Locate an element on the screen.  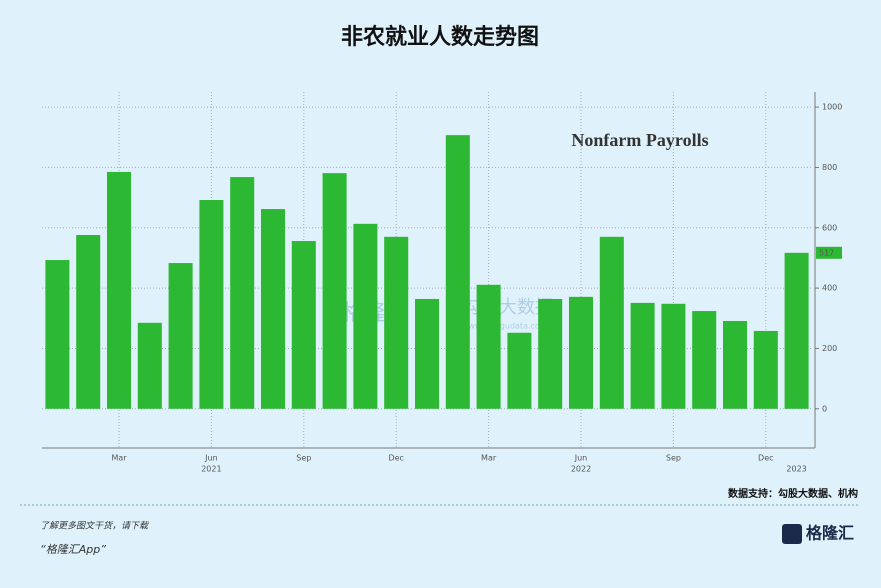
source: 数据支持：勾股大数据、机构 is located at coordinates (793, 493).